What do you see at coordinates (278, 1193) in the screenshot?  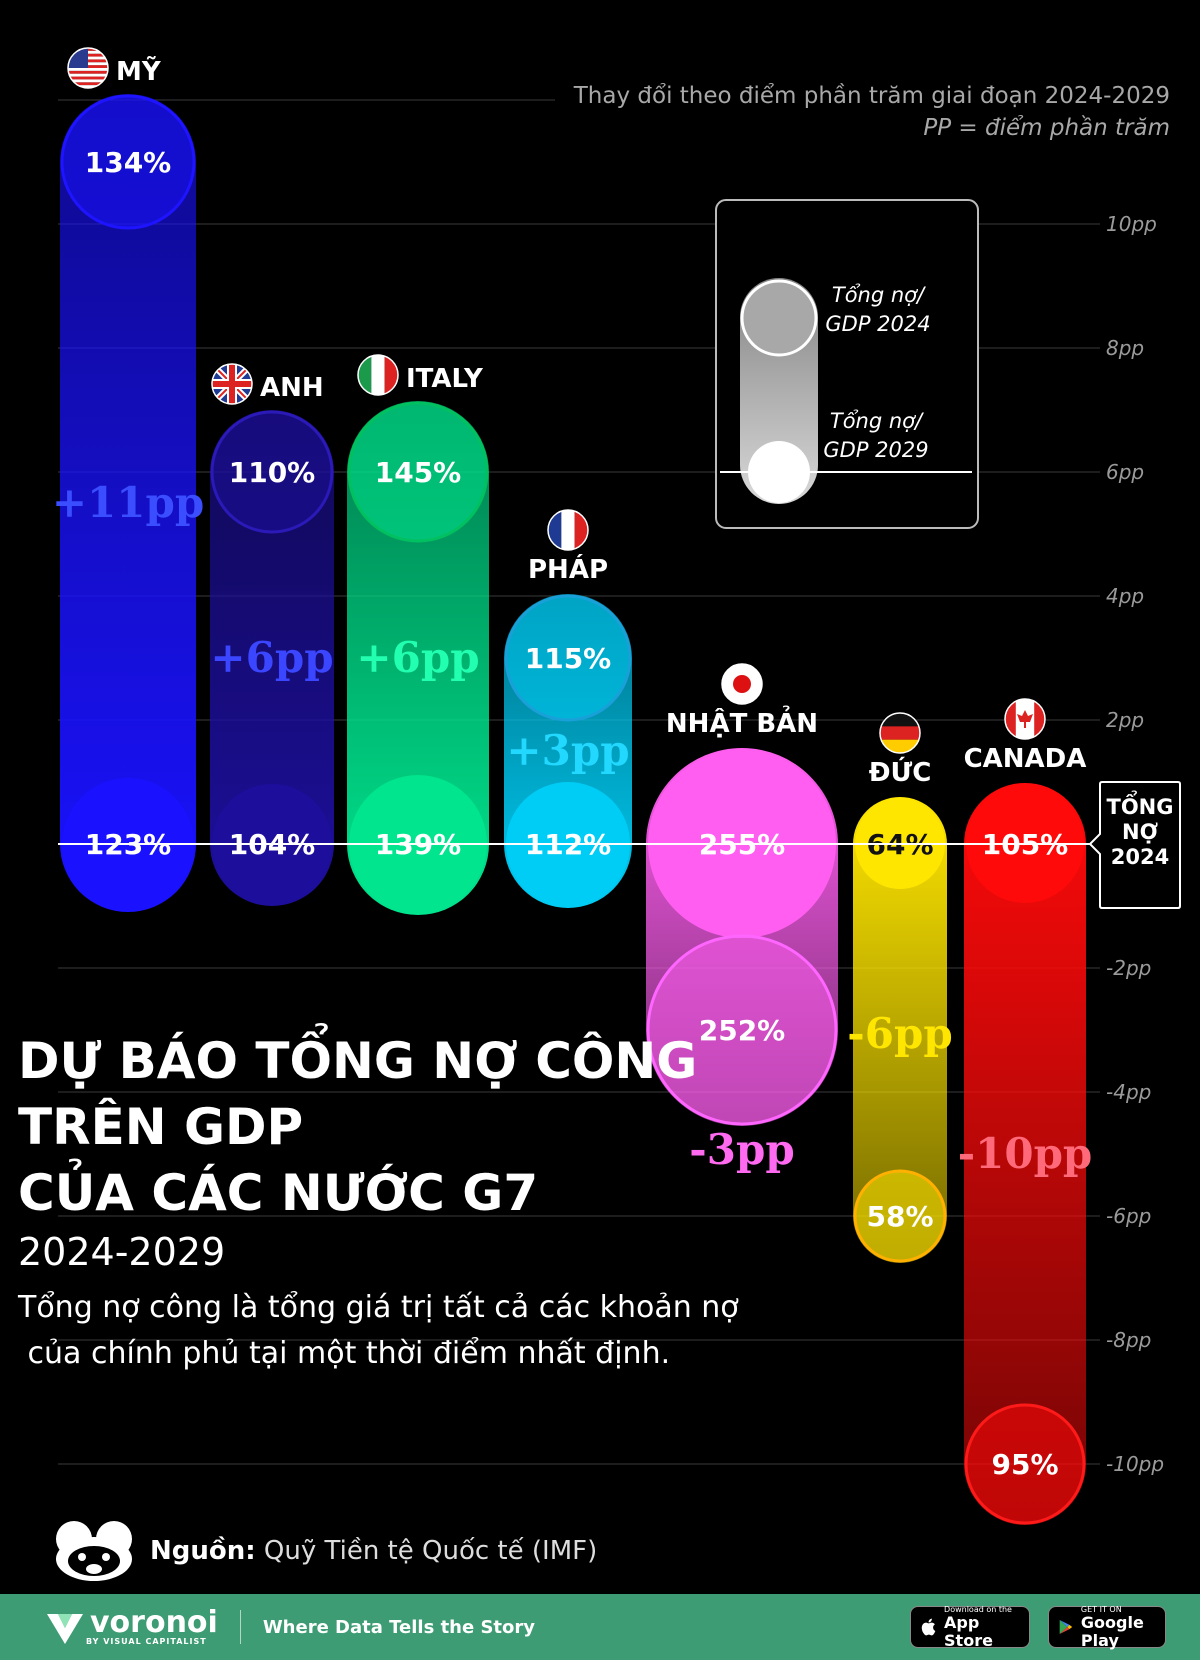 I see `title-line-3: CỦA CÁC NƯỚC G7` at bounding box center [278, 1193].